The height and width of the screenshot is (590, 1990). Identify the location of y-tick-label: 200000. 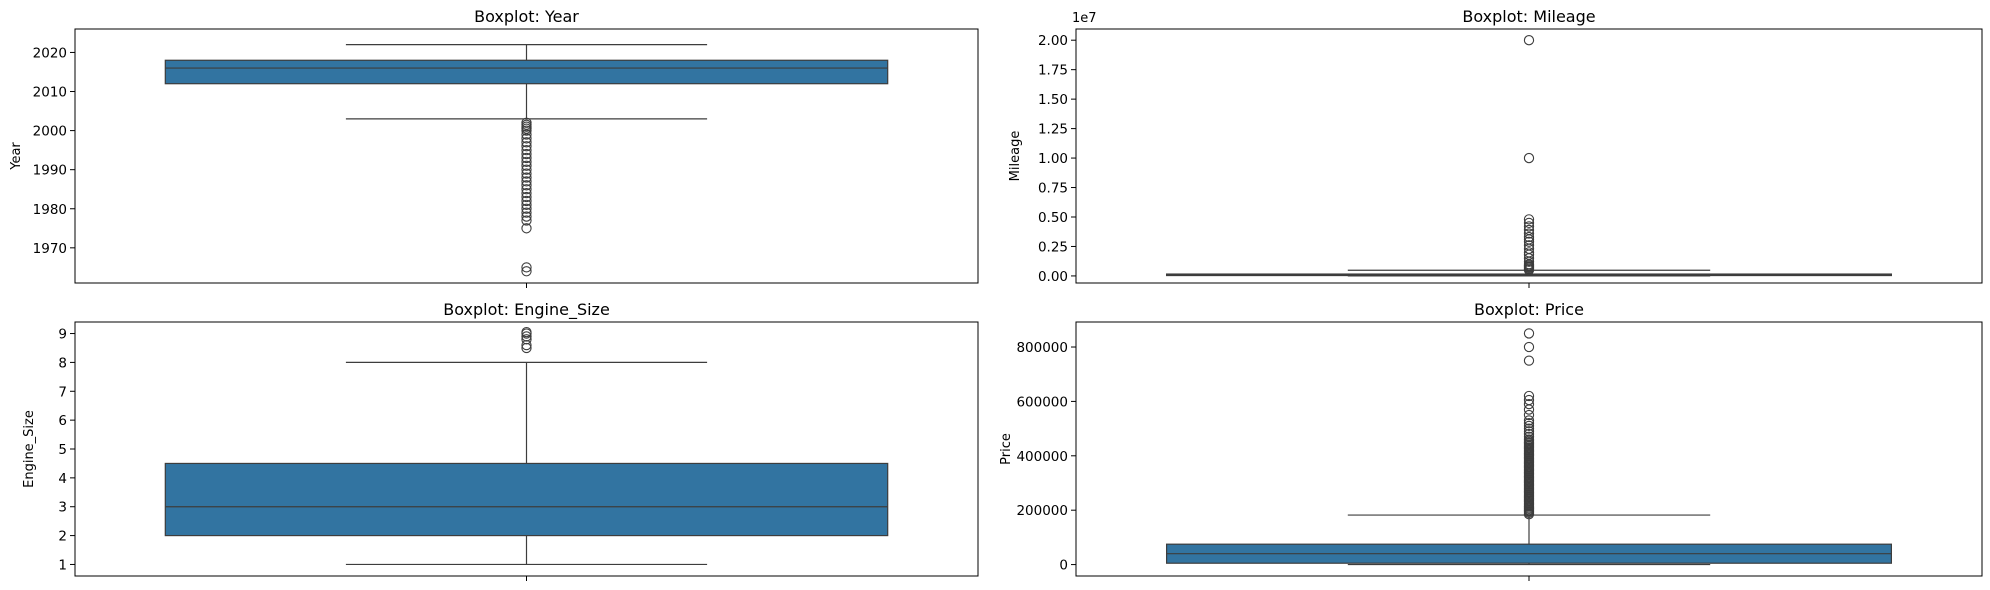
(1042, 511).